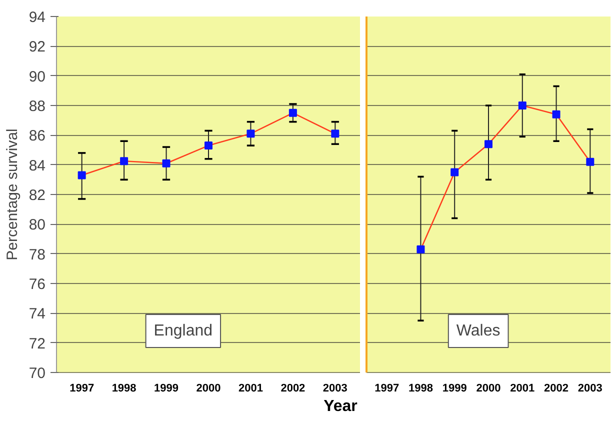  Describe the element at coordinates (12, 194) in the screenshot. I see `y-axis-title: Percentage survival` at that location.